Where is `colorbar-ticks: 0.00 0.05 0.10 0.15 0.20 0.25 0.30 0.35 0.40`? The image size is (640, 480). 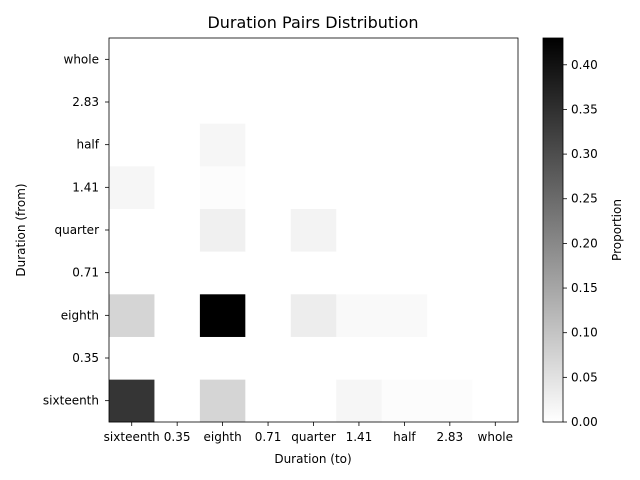
colorbar-ticks: 0.00 0.05 0.10 0.15 0.20 0.25 0.30 0.35 0.40 is located at coordinates (580, 243).